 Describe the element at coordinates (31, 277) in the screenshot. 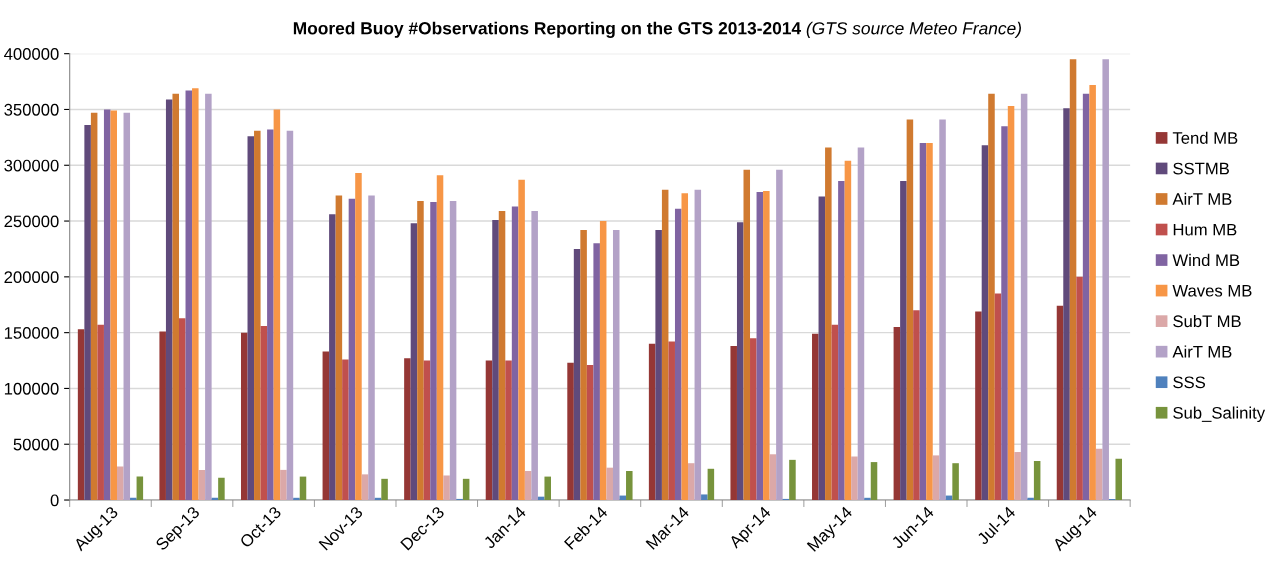

I see `y-tick-label: 200000` at that location.